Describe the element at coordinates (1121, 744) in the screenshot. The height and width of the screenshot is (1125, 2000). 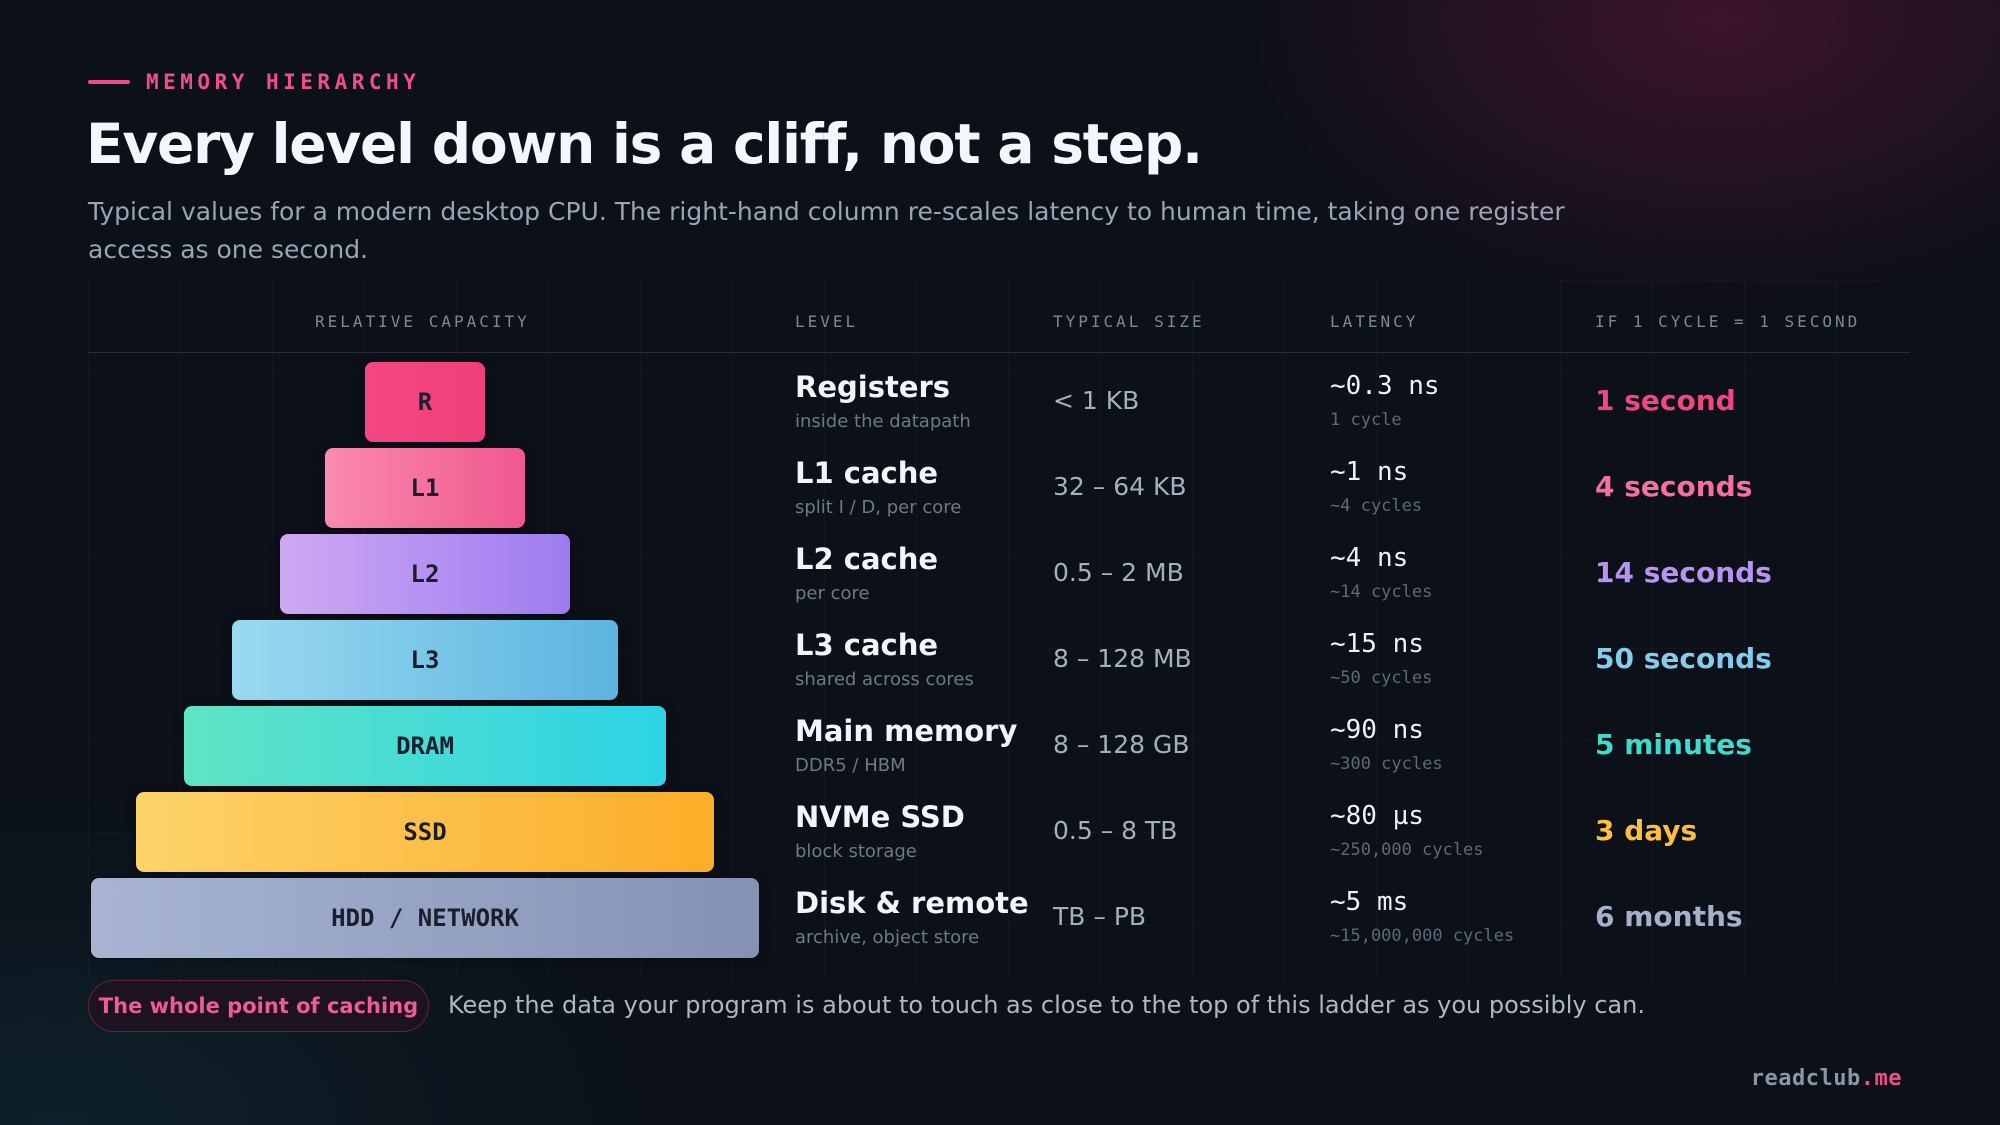
I see `size-dram: 8 – 128 GB` at that location.